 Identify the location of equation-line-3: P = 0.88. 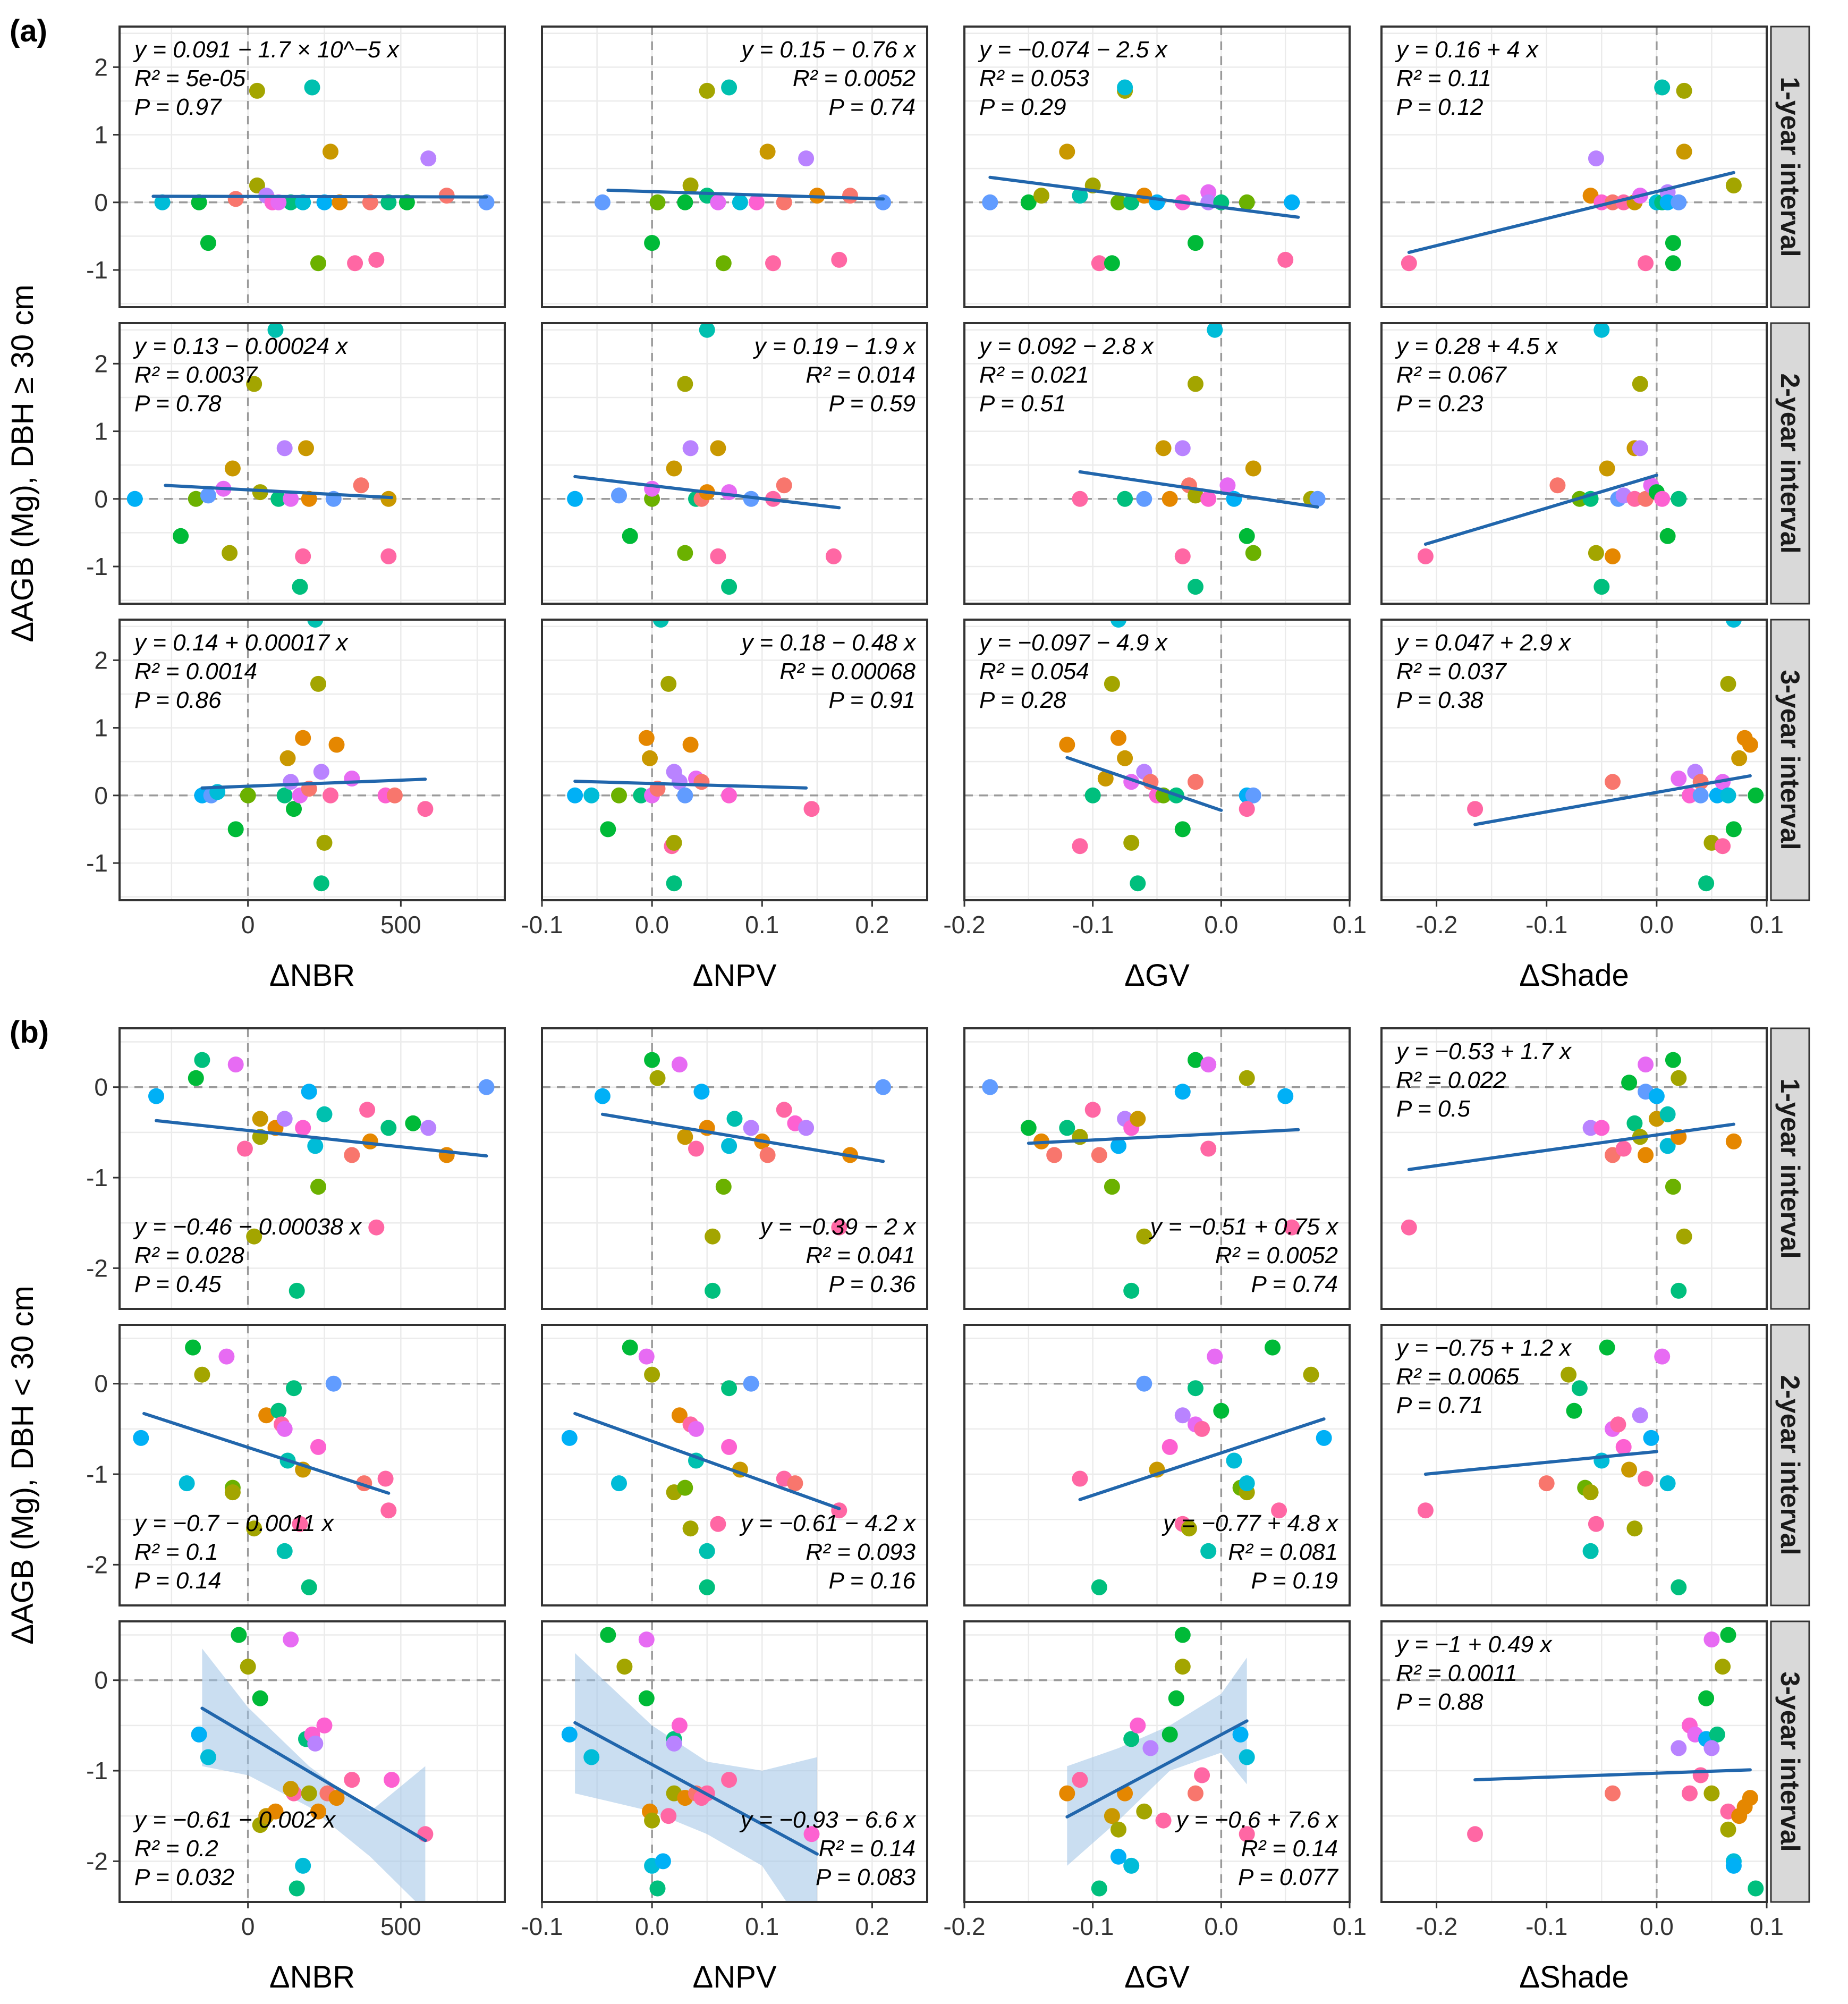
(1440, 1702).